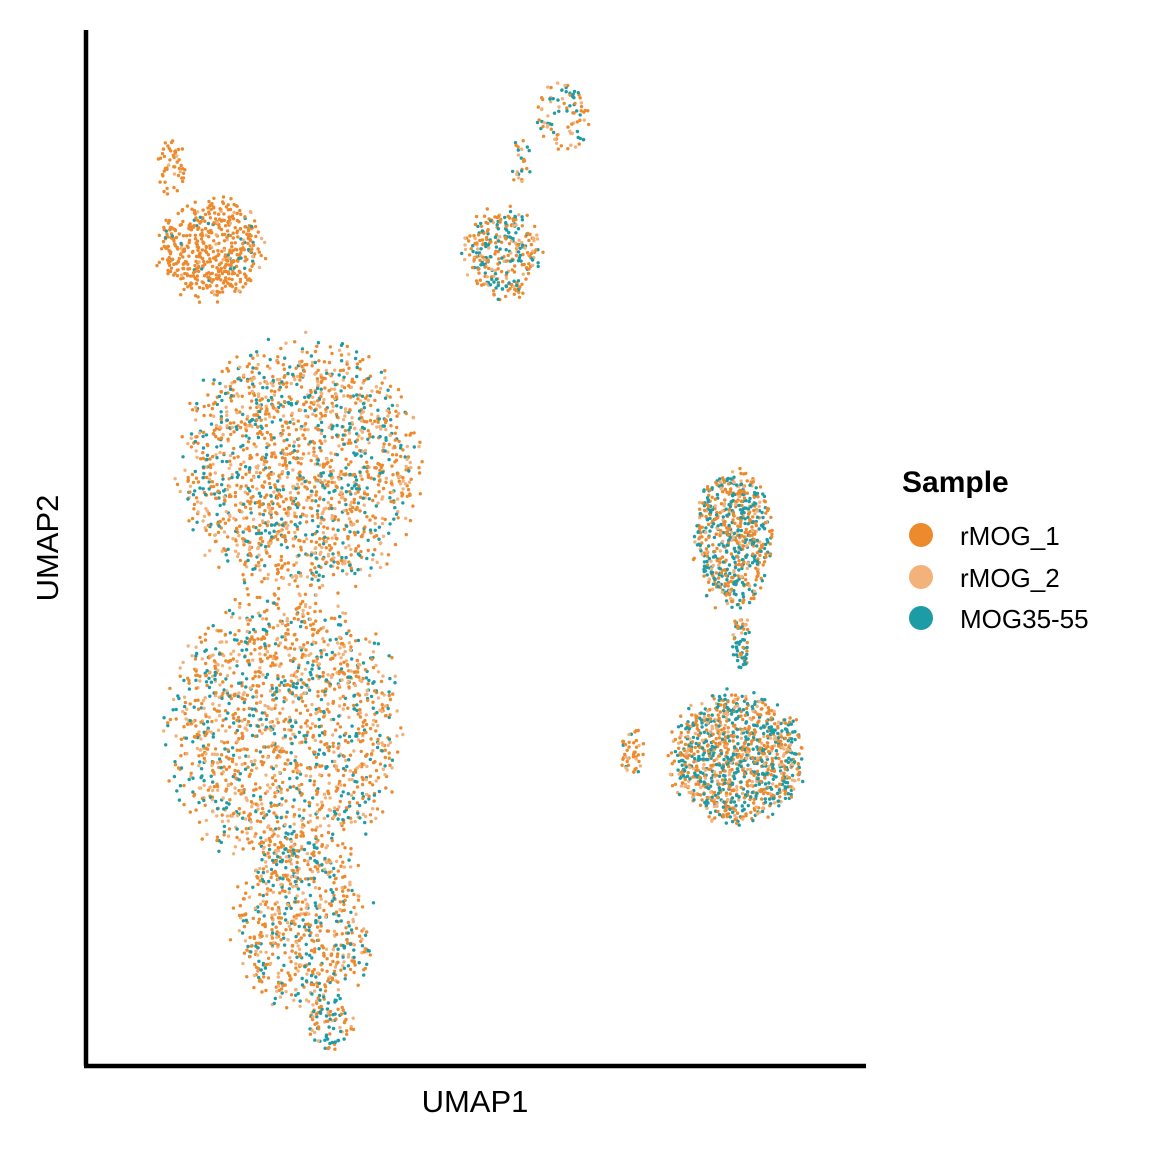 This screenshot has height=1152, width=1152. I want to click on scatter-point-1929, so click(283, 489).